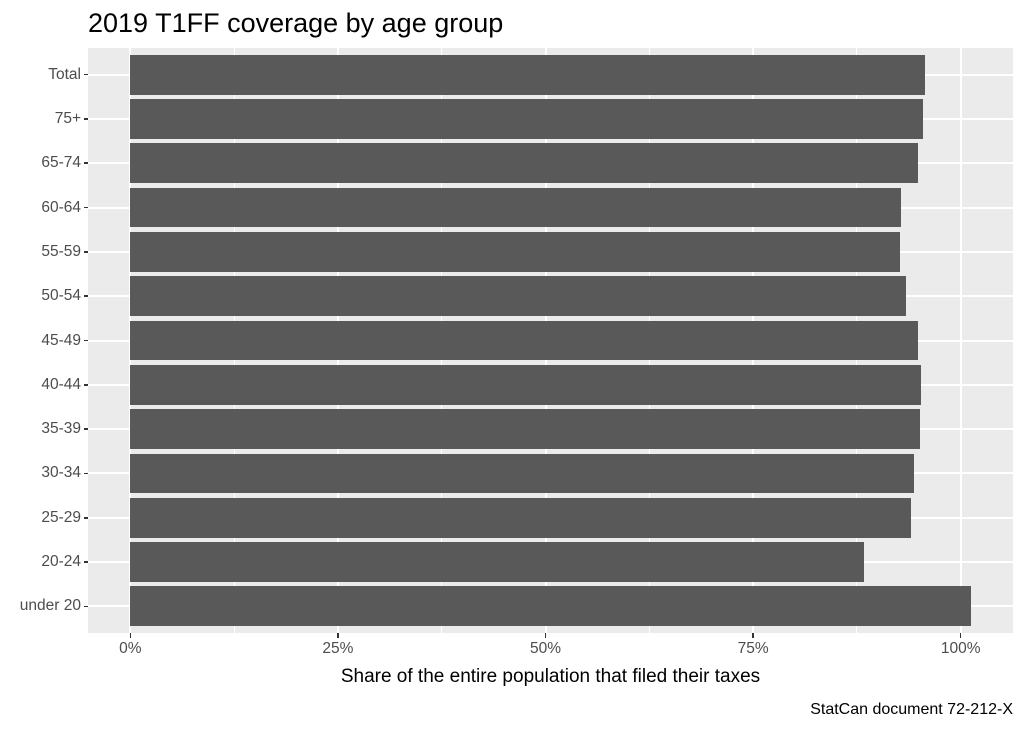 The width and height of the screenshot is (1024, 731). Describe the element at coordinates (546, 648) in the screenshot. I see `x-tick-label: 50%` at that location.